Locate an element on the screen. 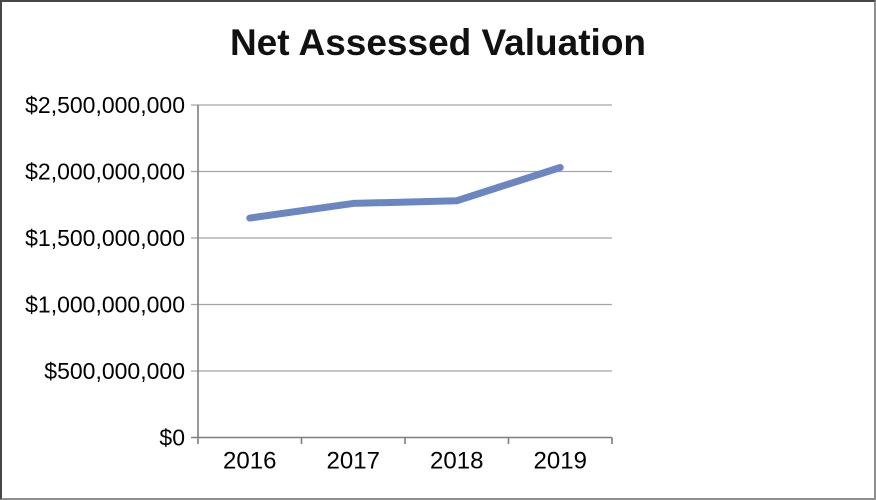  y-tick-label: $2,000,000,000 is located at coordinates (105, 172).